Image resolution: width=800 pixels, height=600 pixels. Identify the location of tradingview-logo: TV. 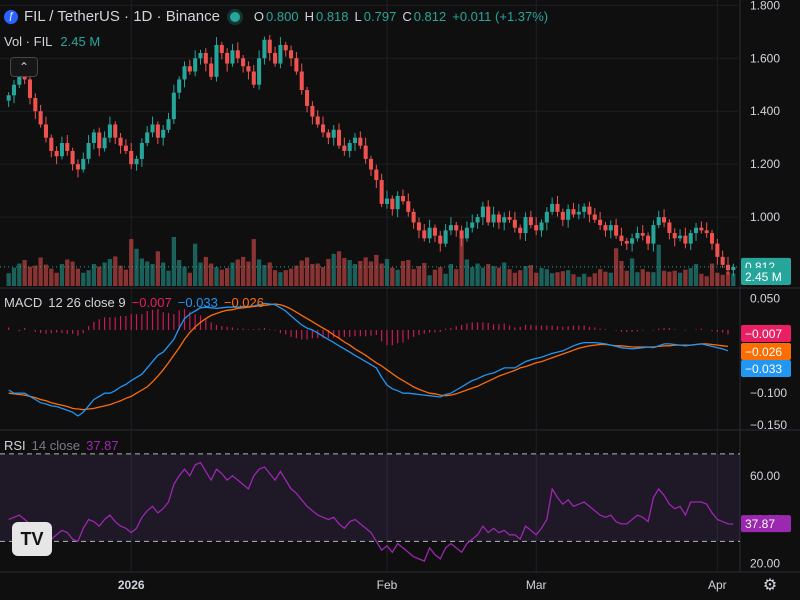
(32, 539).